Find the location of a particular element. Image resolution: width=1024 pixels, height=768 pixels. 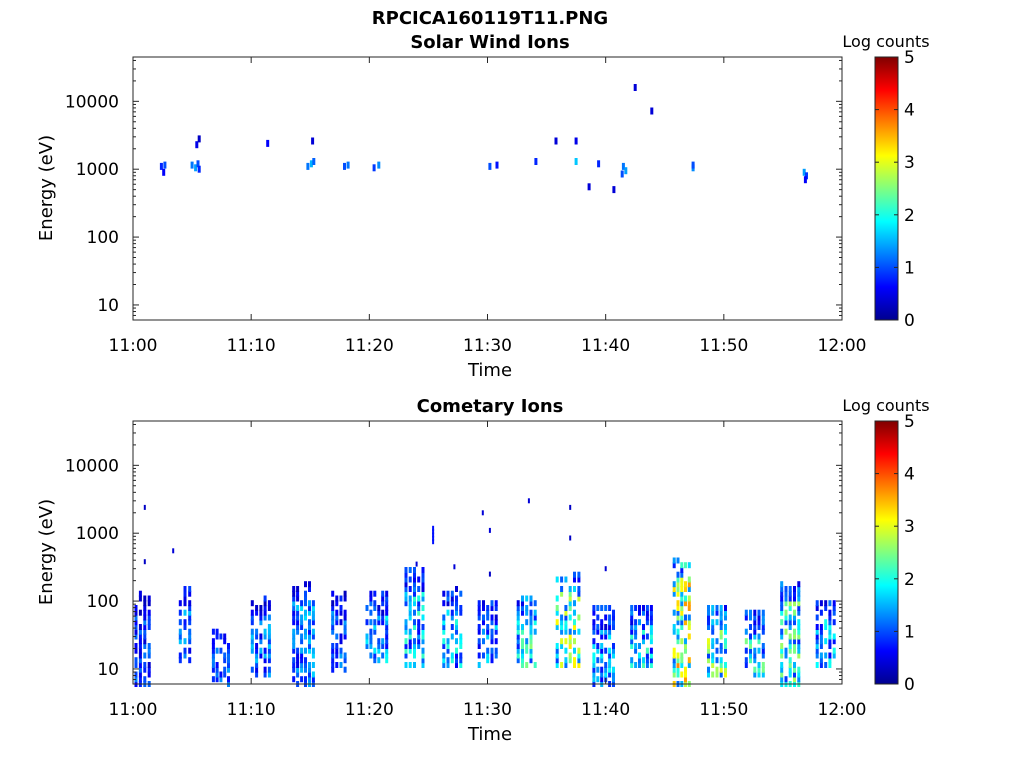

x-tick-label: 11:50 is located at coordinates (723, 346).